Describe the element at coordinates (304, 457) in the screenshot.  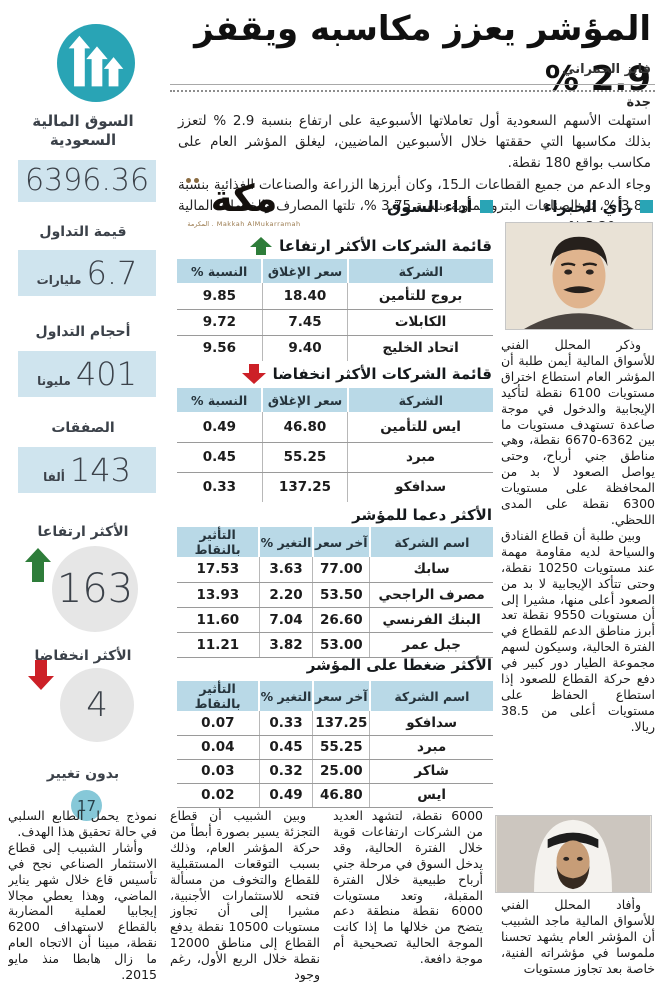
I see `table-cell: 55.25` at that location.